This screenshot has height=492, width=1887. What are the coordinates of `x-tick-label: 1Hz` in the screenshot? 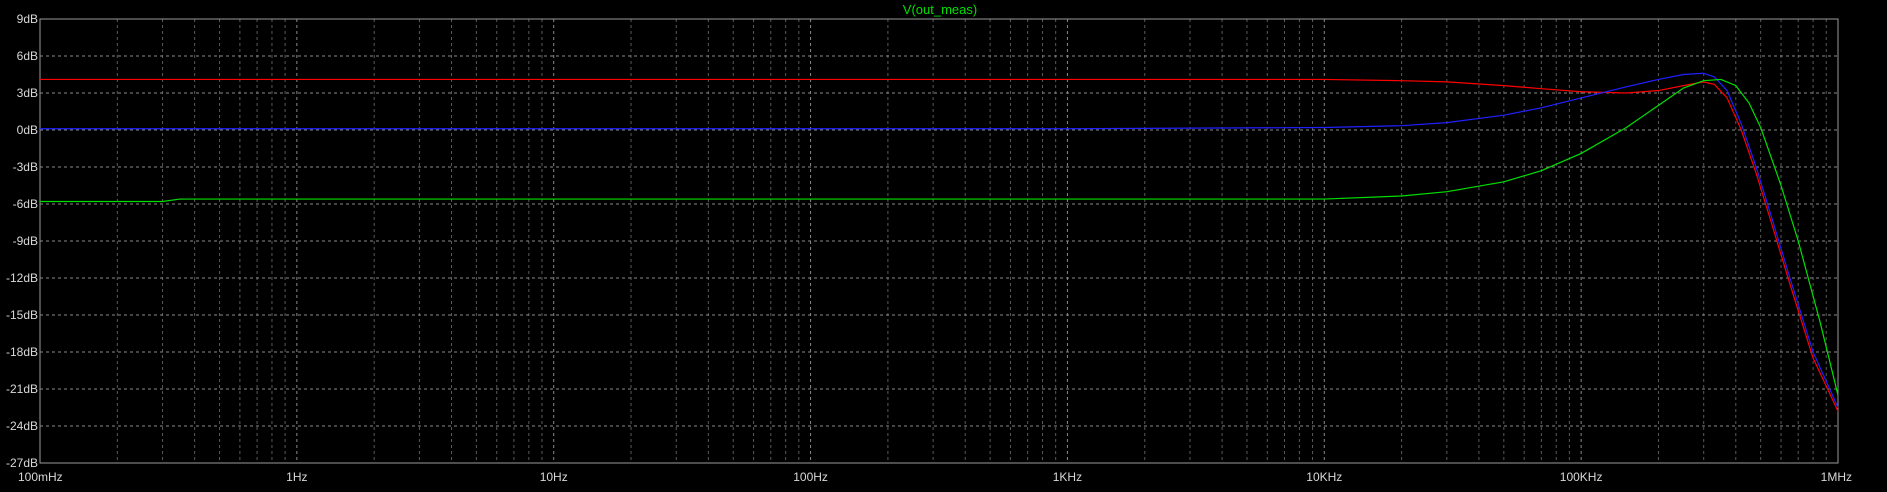 It's located at (296, 477).